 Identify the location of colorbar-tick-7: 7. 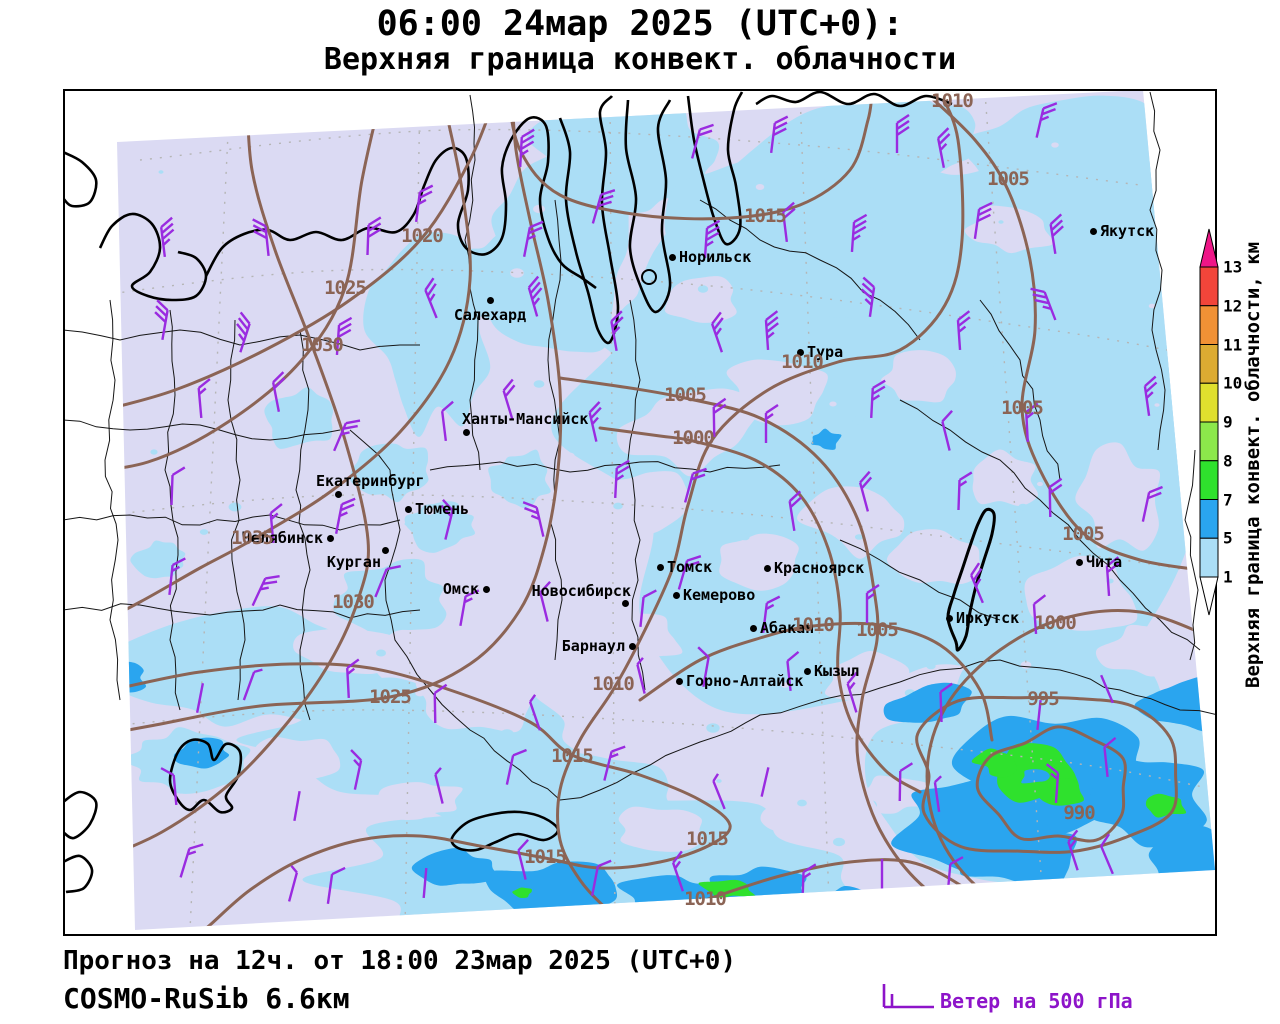
(1228, 499).